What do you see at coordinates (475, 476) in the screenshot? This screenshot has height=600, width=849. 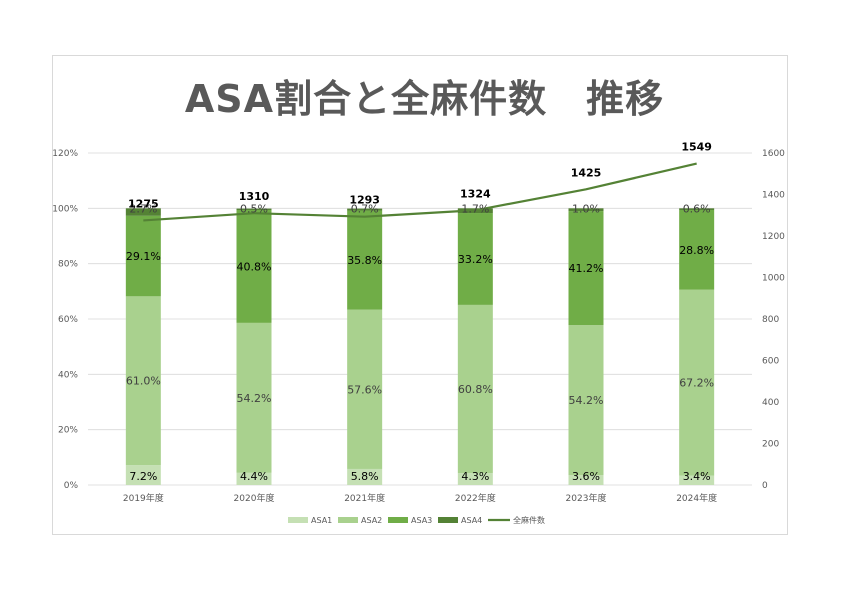 I see `data-label-asa1: 4.3%` at bounding box center [475, 476].